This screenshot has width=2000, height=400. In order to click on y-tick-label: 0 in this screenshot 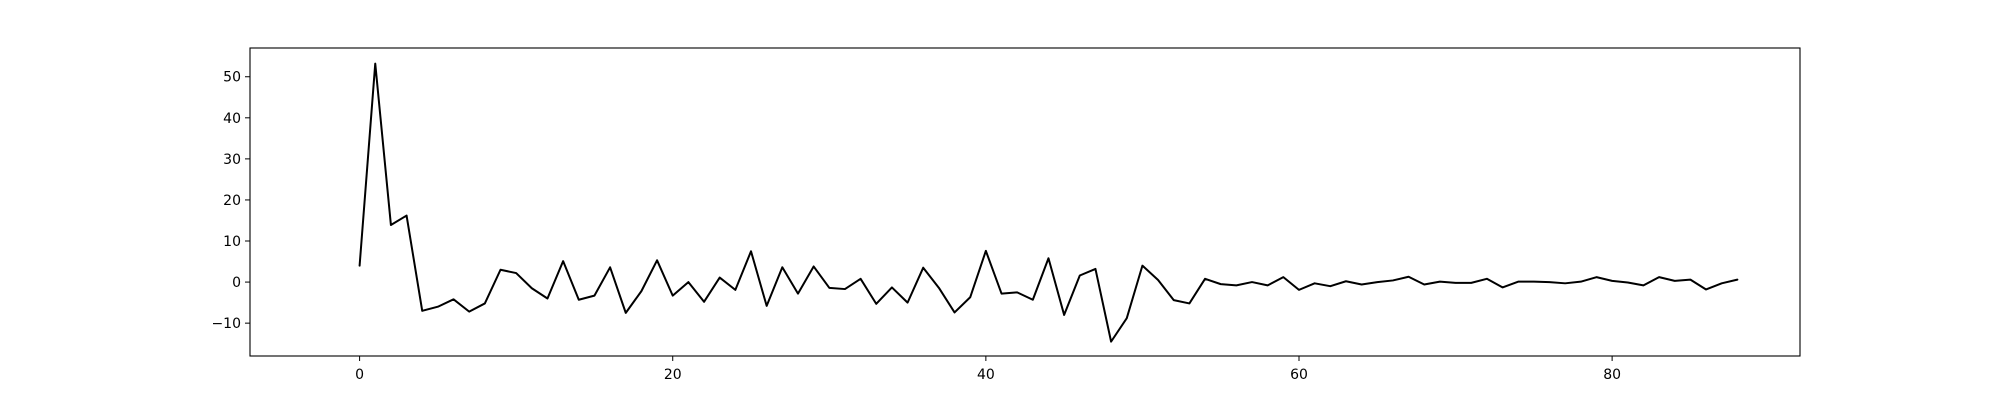, I will do `click(236, 283)`.